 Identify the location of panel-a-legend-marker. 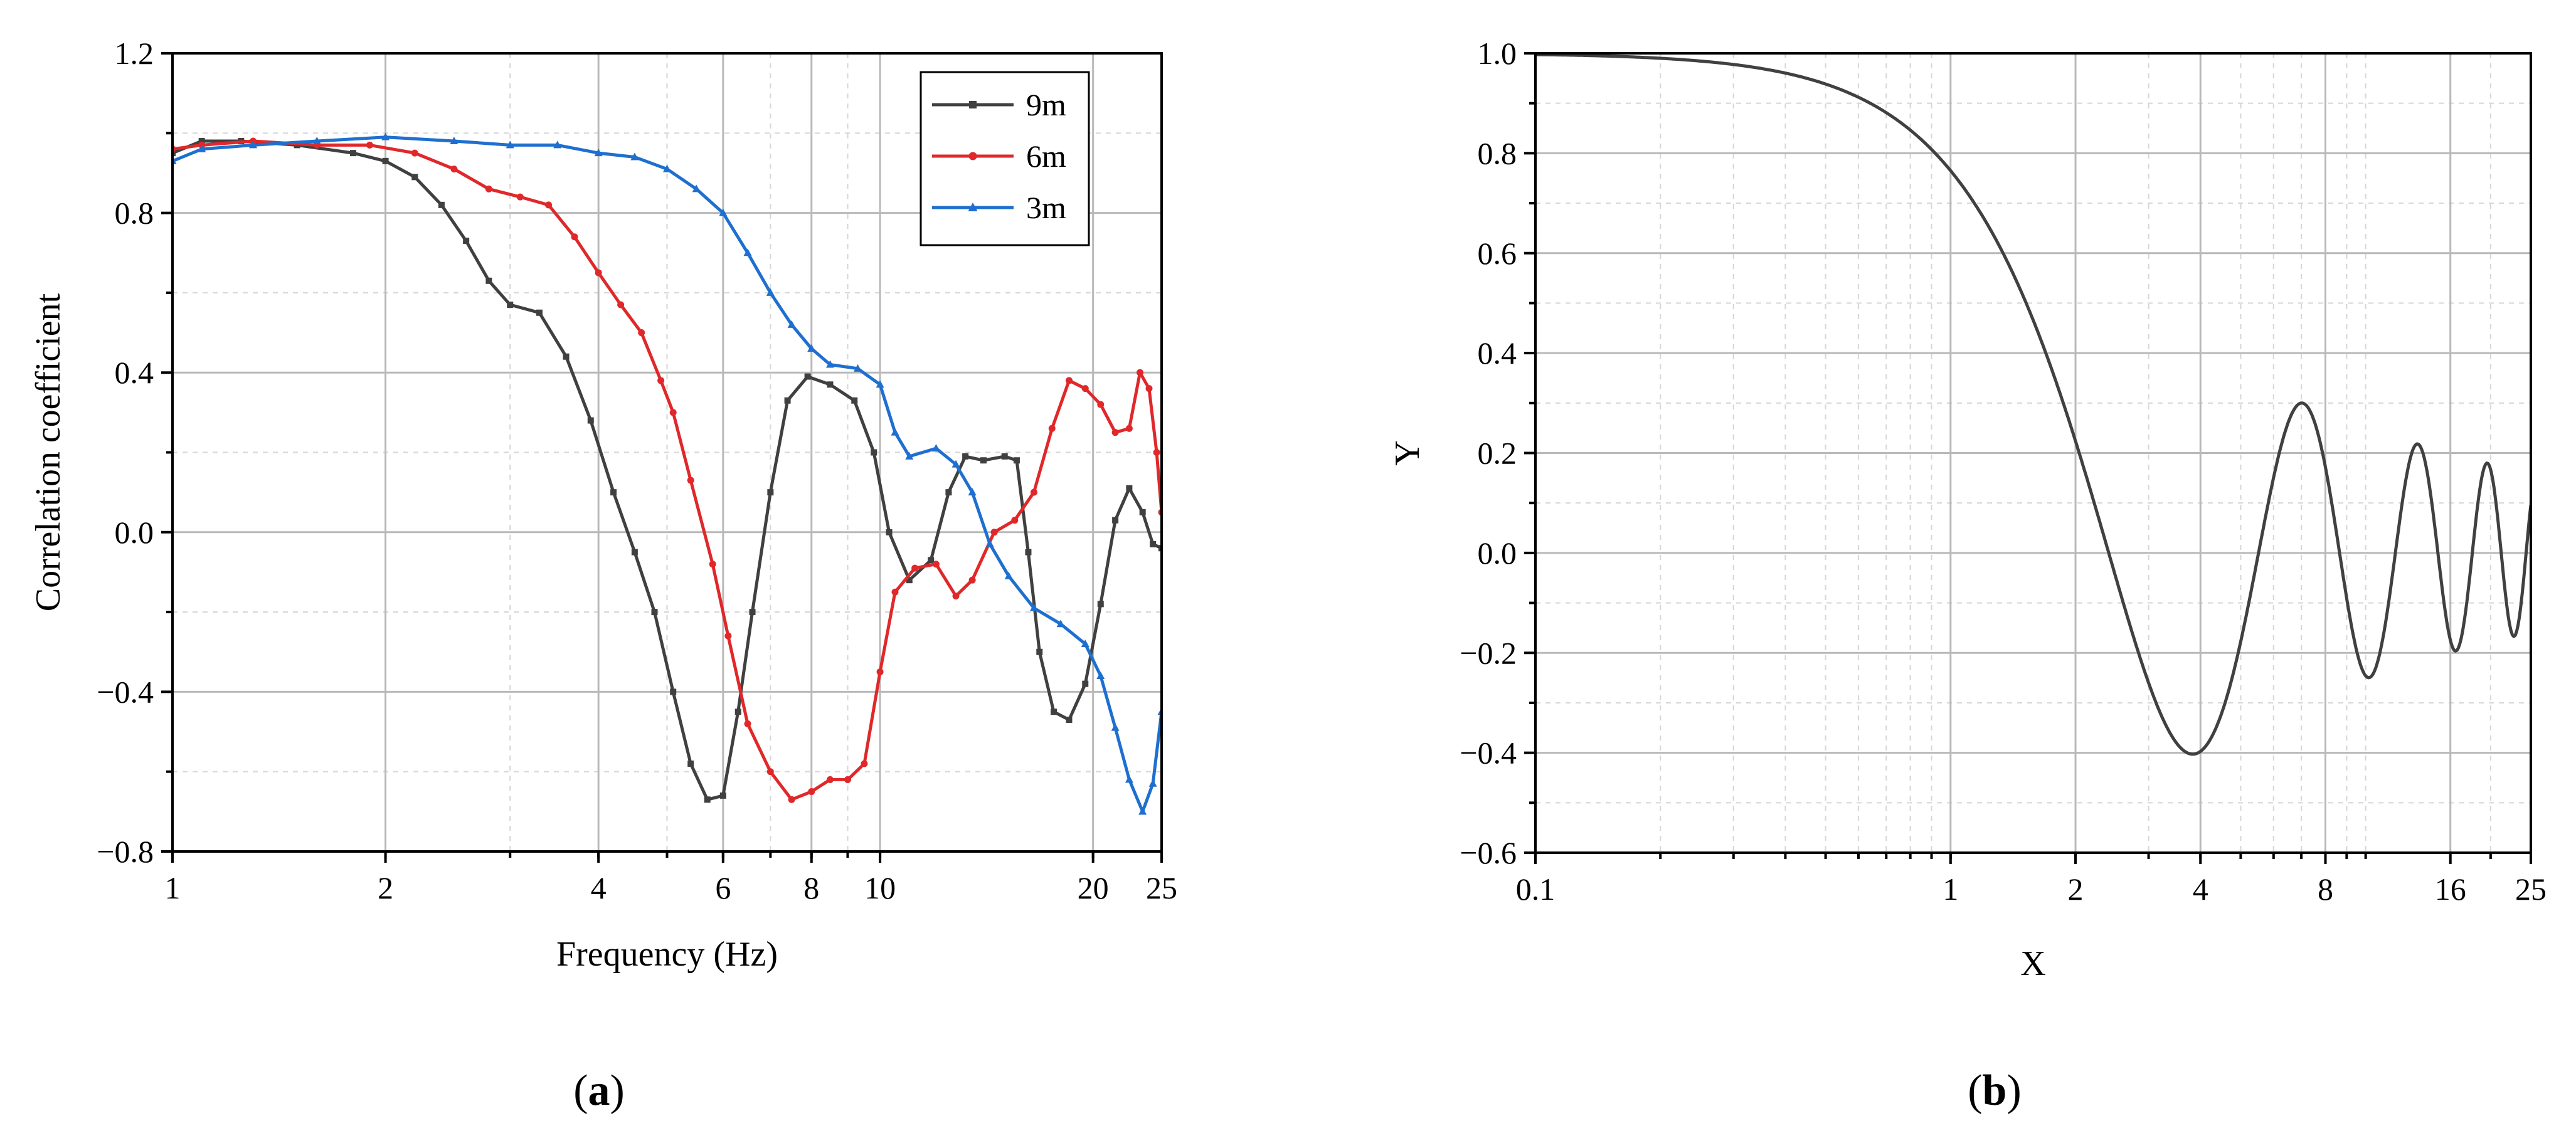
(973, 207).